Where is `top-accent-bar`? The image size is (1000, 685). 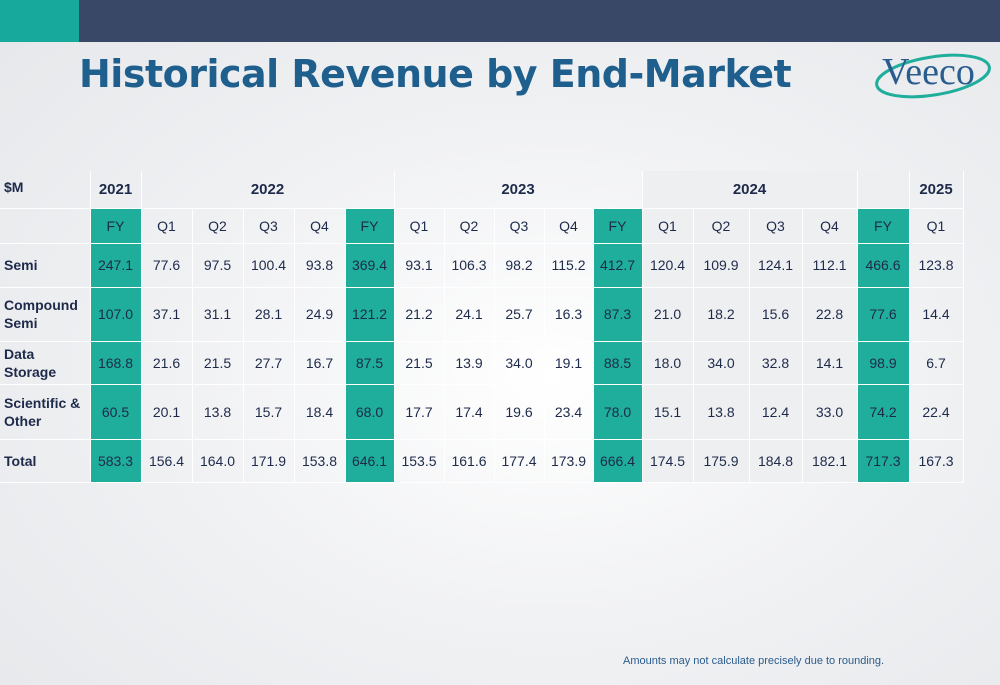
top-accent-bar is located at coordinates (39, 21).